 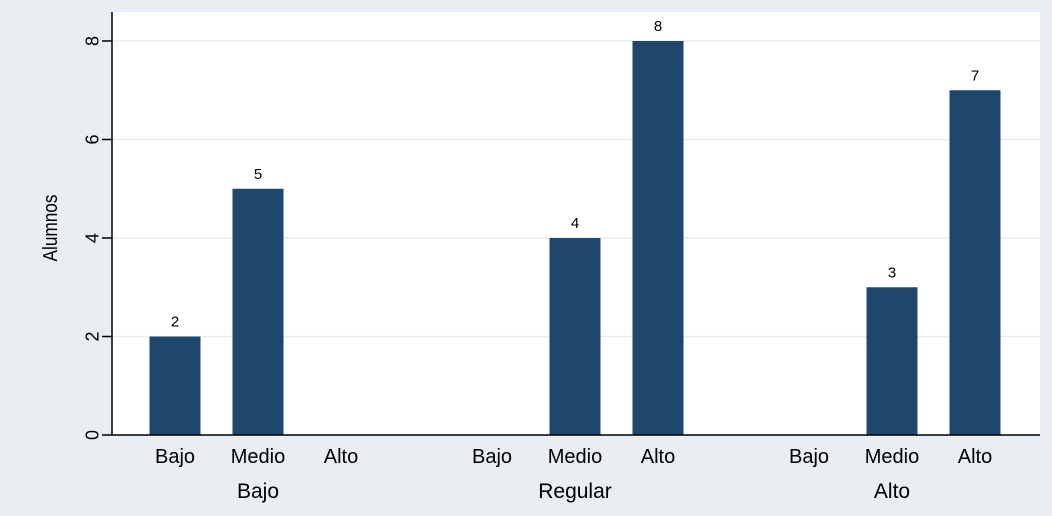 I want to click on bar-value-label: 3, so click(x=892, y=272).